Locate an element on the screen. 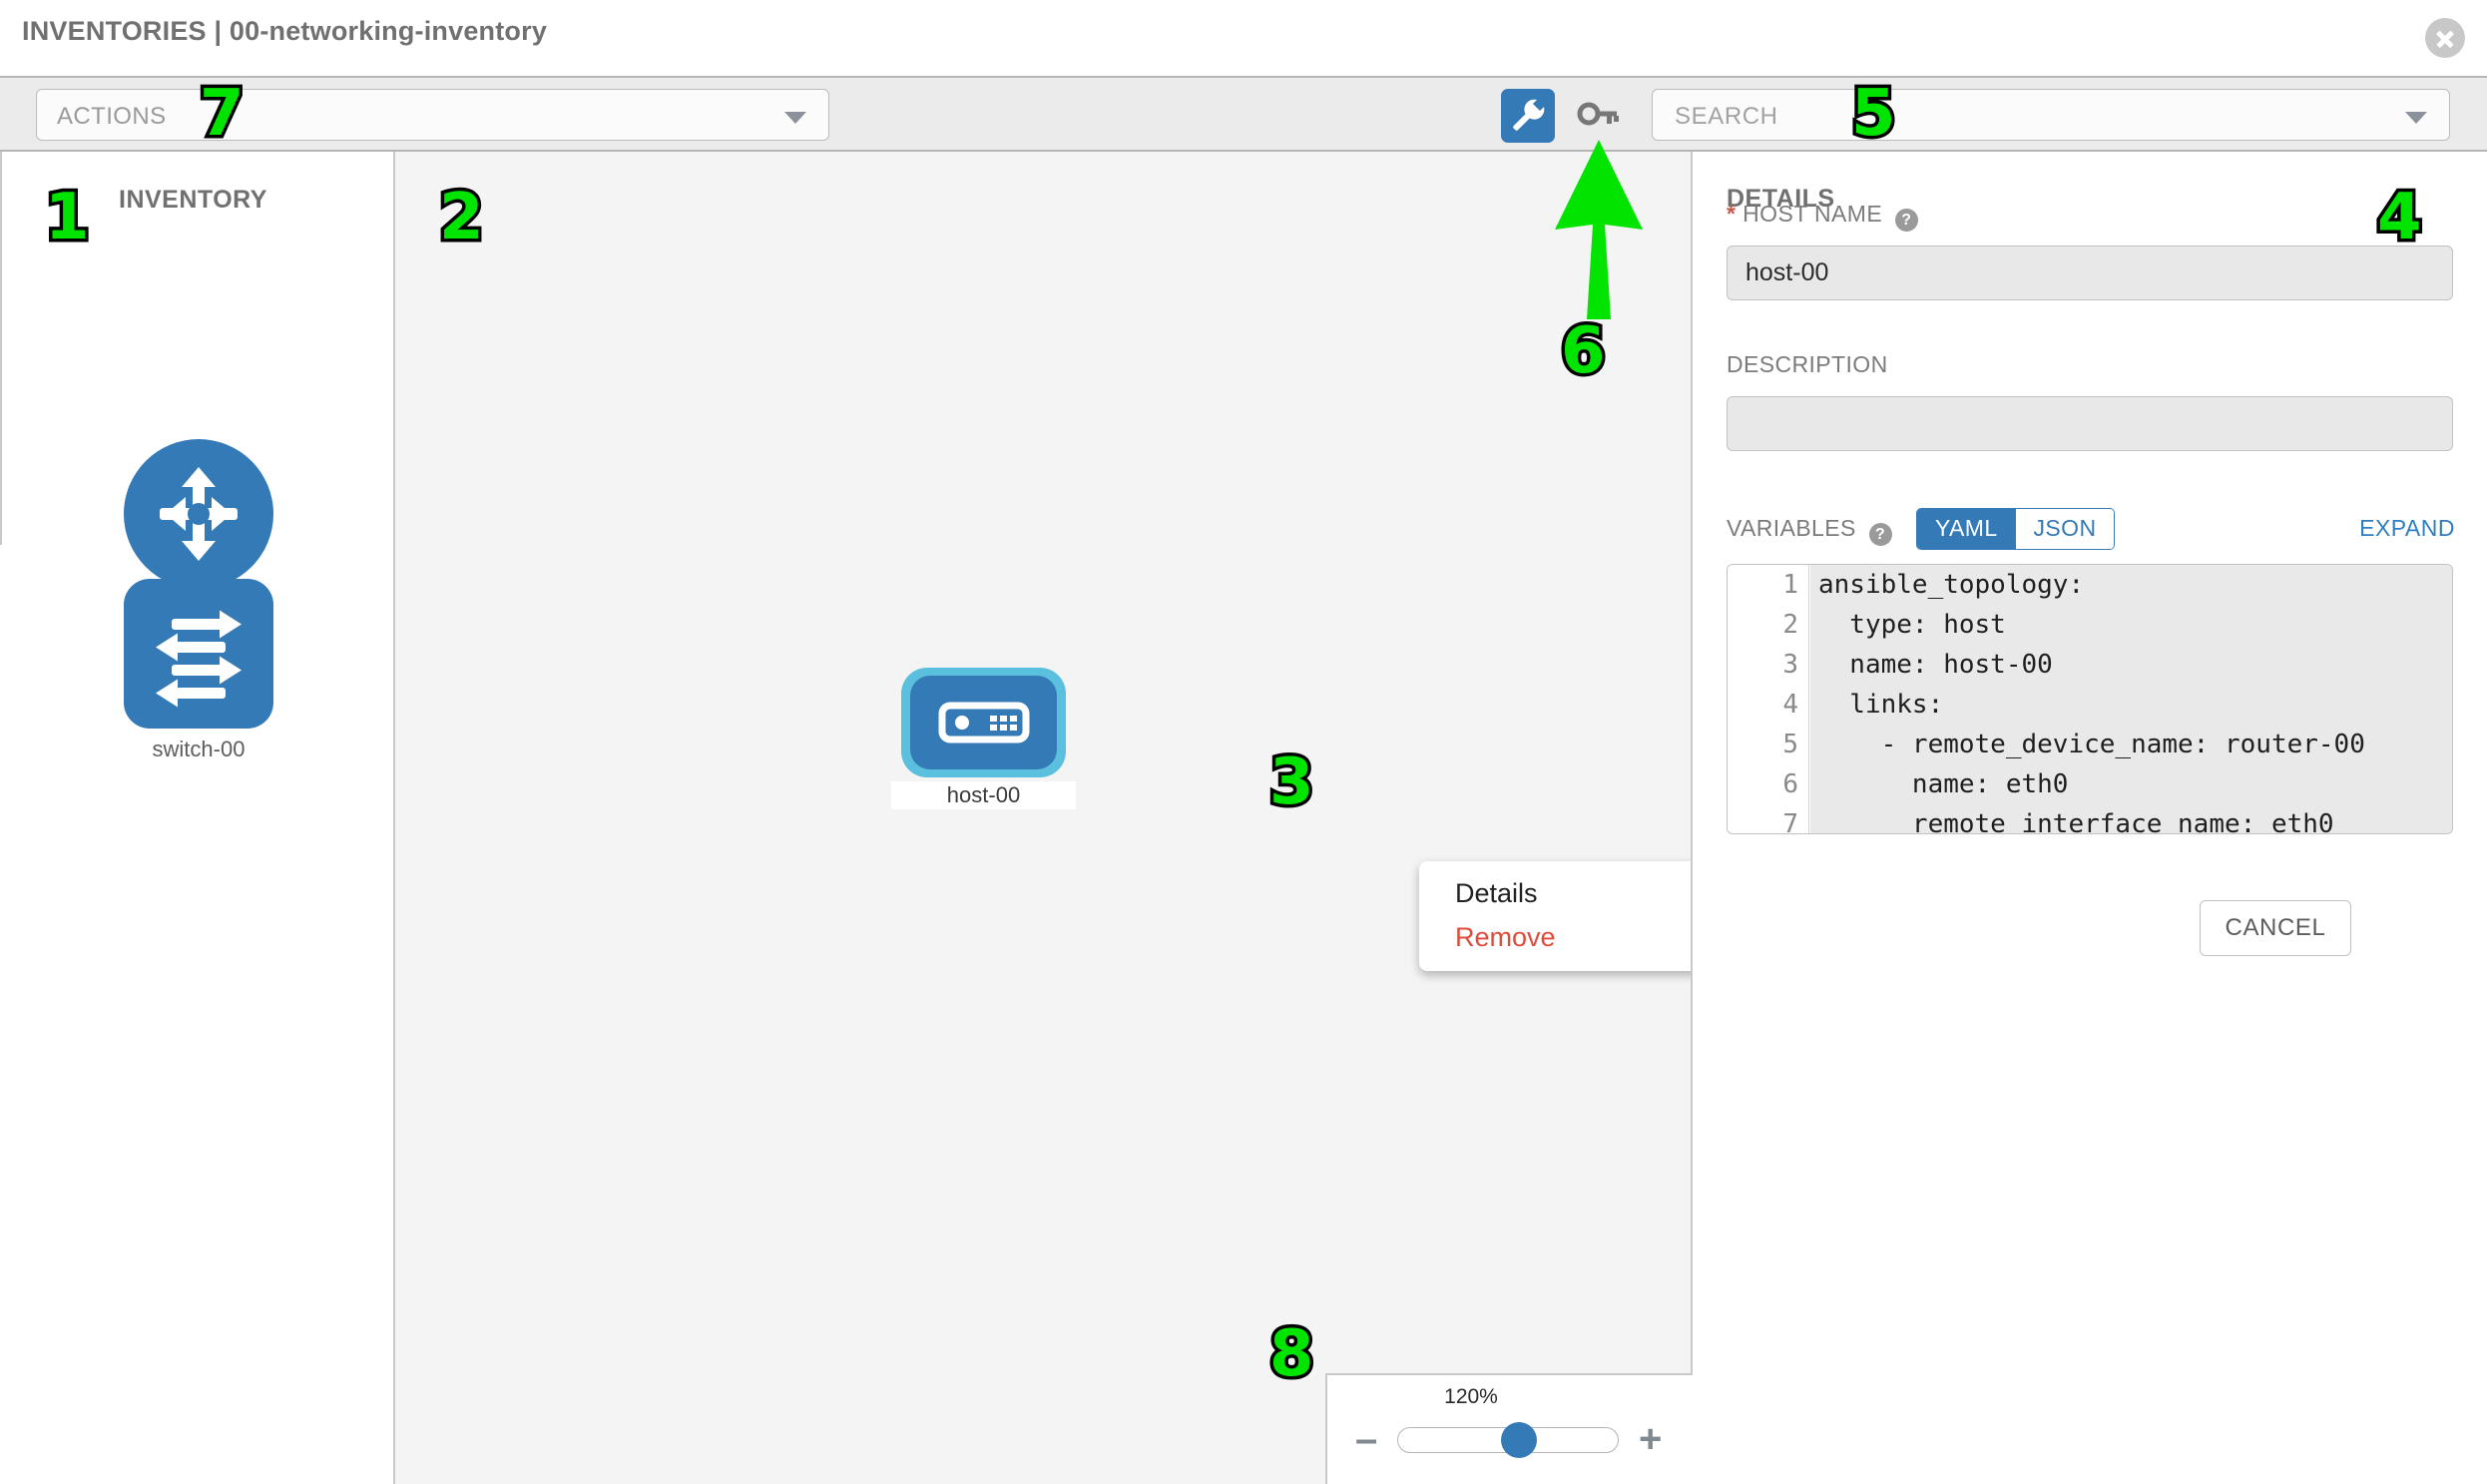 This screenshot has height=1484, width=2487. canvas-node-label: host-00 is located at coordinates (983, 795).